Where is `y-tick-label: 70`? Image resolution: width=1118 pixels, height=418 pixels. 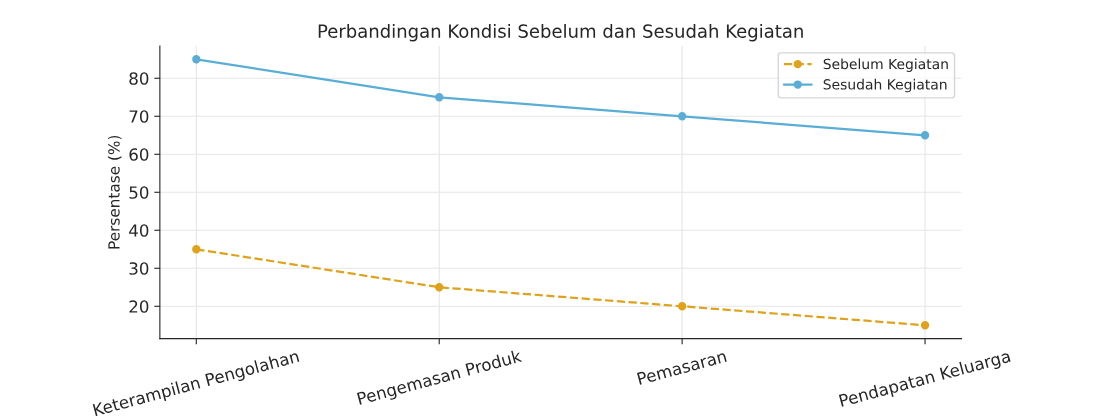
y-tick-label: 70 is located at coordinates (139, 116).